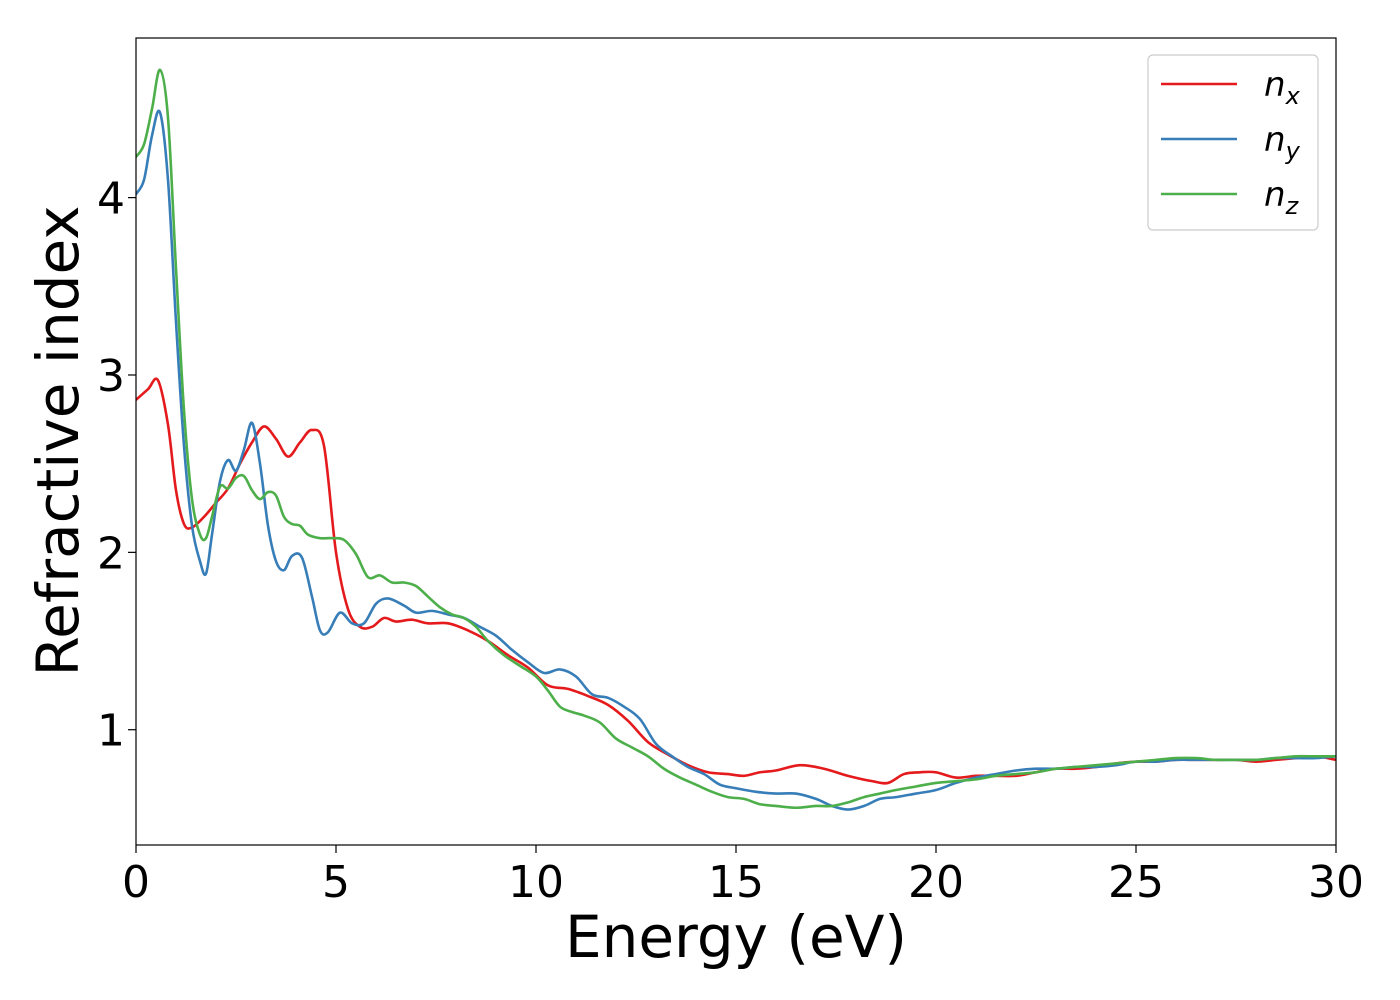 This screenshot has height=1000, width=1400. Describe the element at coordinates (1136, 882) in the screenshot. I see `x-tick-label: 25` at that location.